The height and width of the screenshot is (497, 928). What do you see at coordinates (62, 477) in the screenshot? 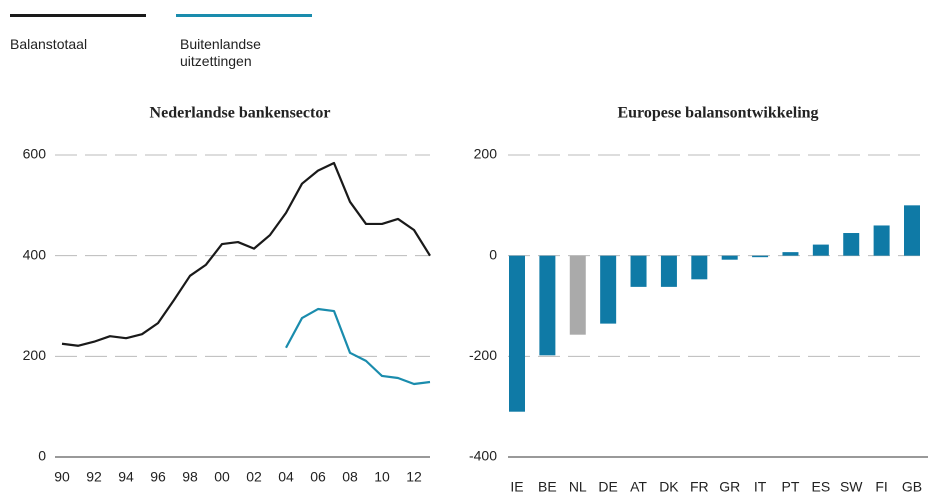
I see `x-tick-label: 90` at bounding box center [62, 477].